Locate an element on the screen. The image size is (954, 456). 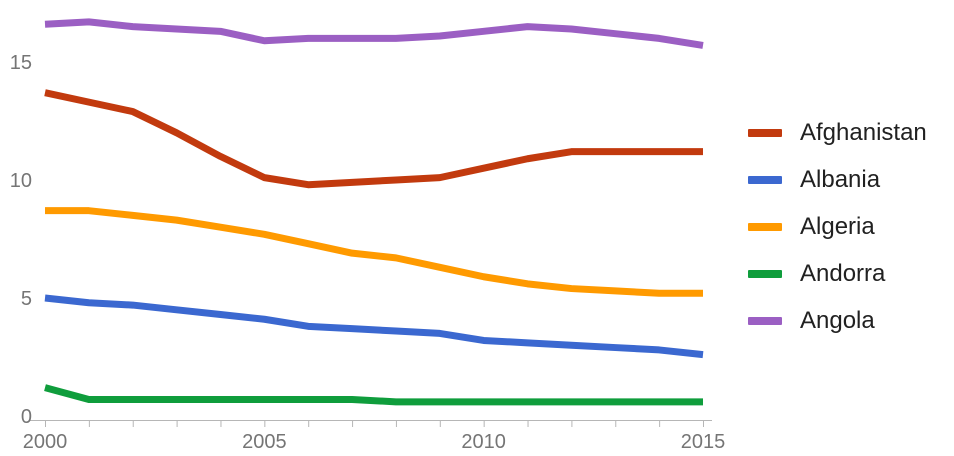
x-tick-label: 2005 is located at coordinates (264, 442).